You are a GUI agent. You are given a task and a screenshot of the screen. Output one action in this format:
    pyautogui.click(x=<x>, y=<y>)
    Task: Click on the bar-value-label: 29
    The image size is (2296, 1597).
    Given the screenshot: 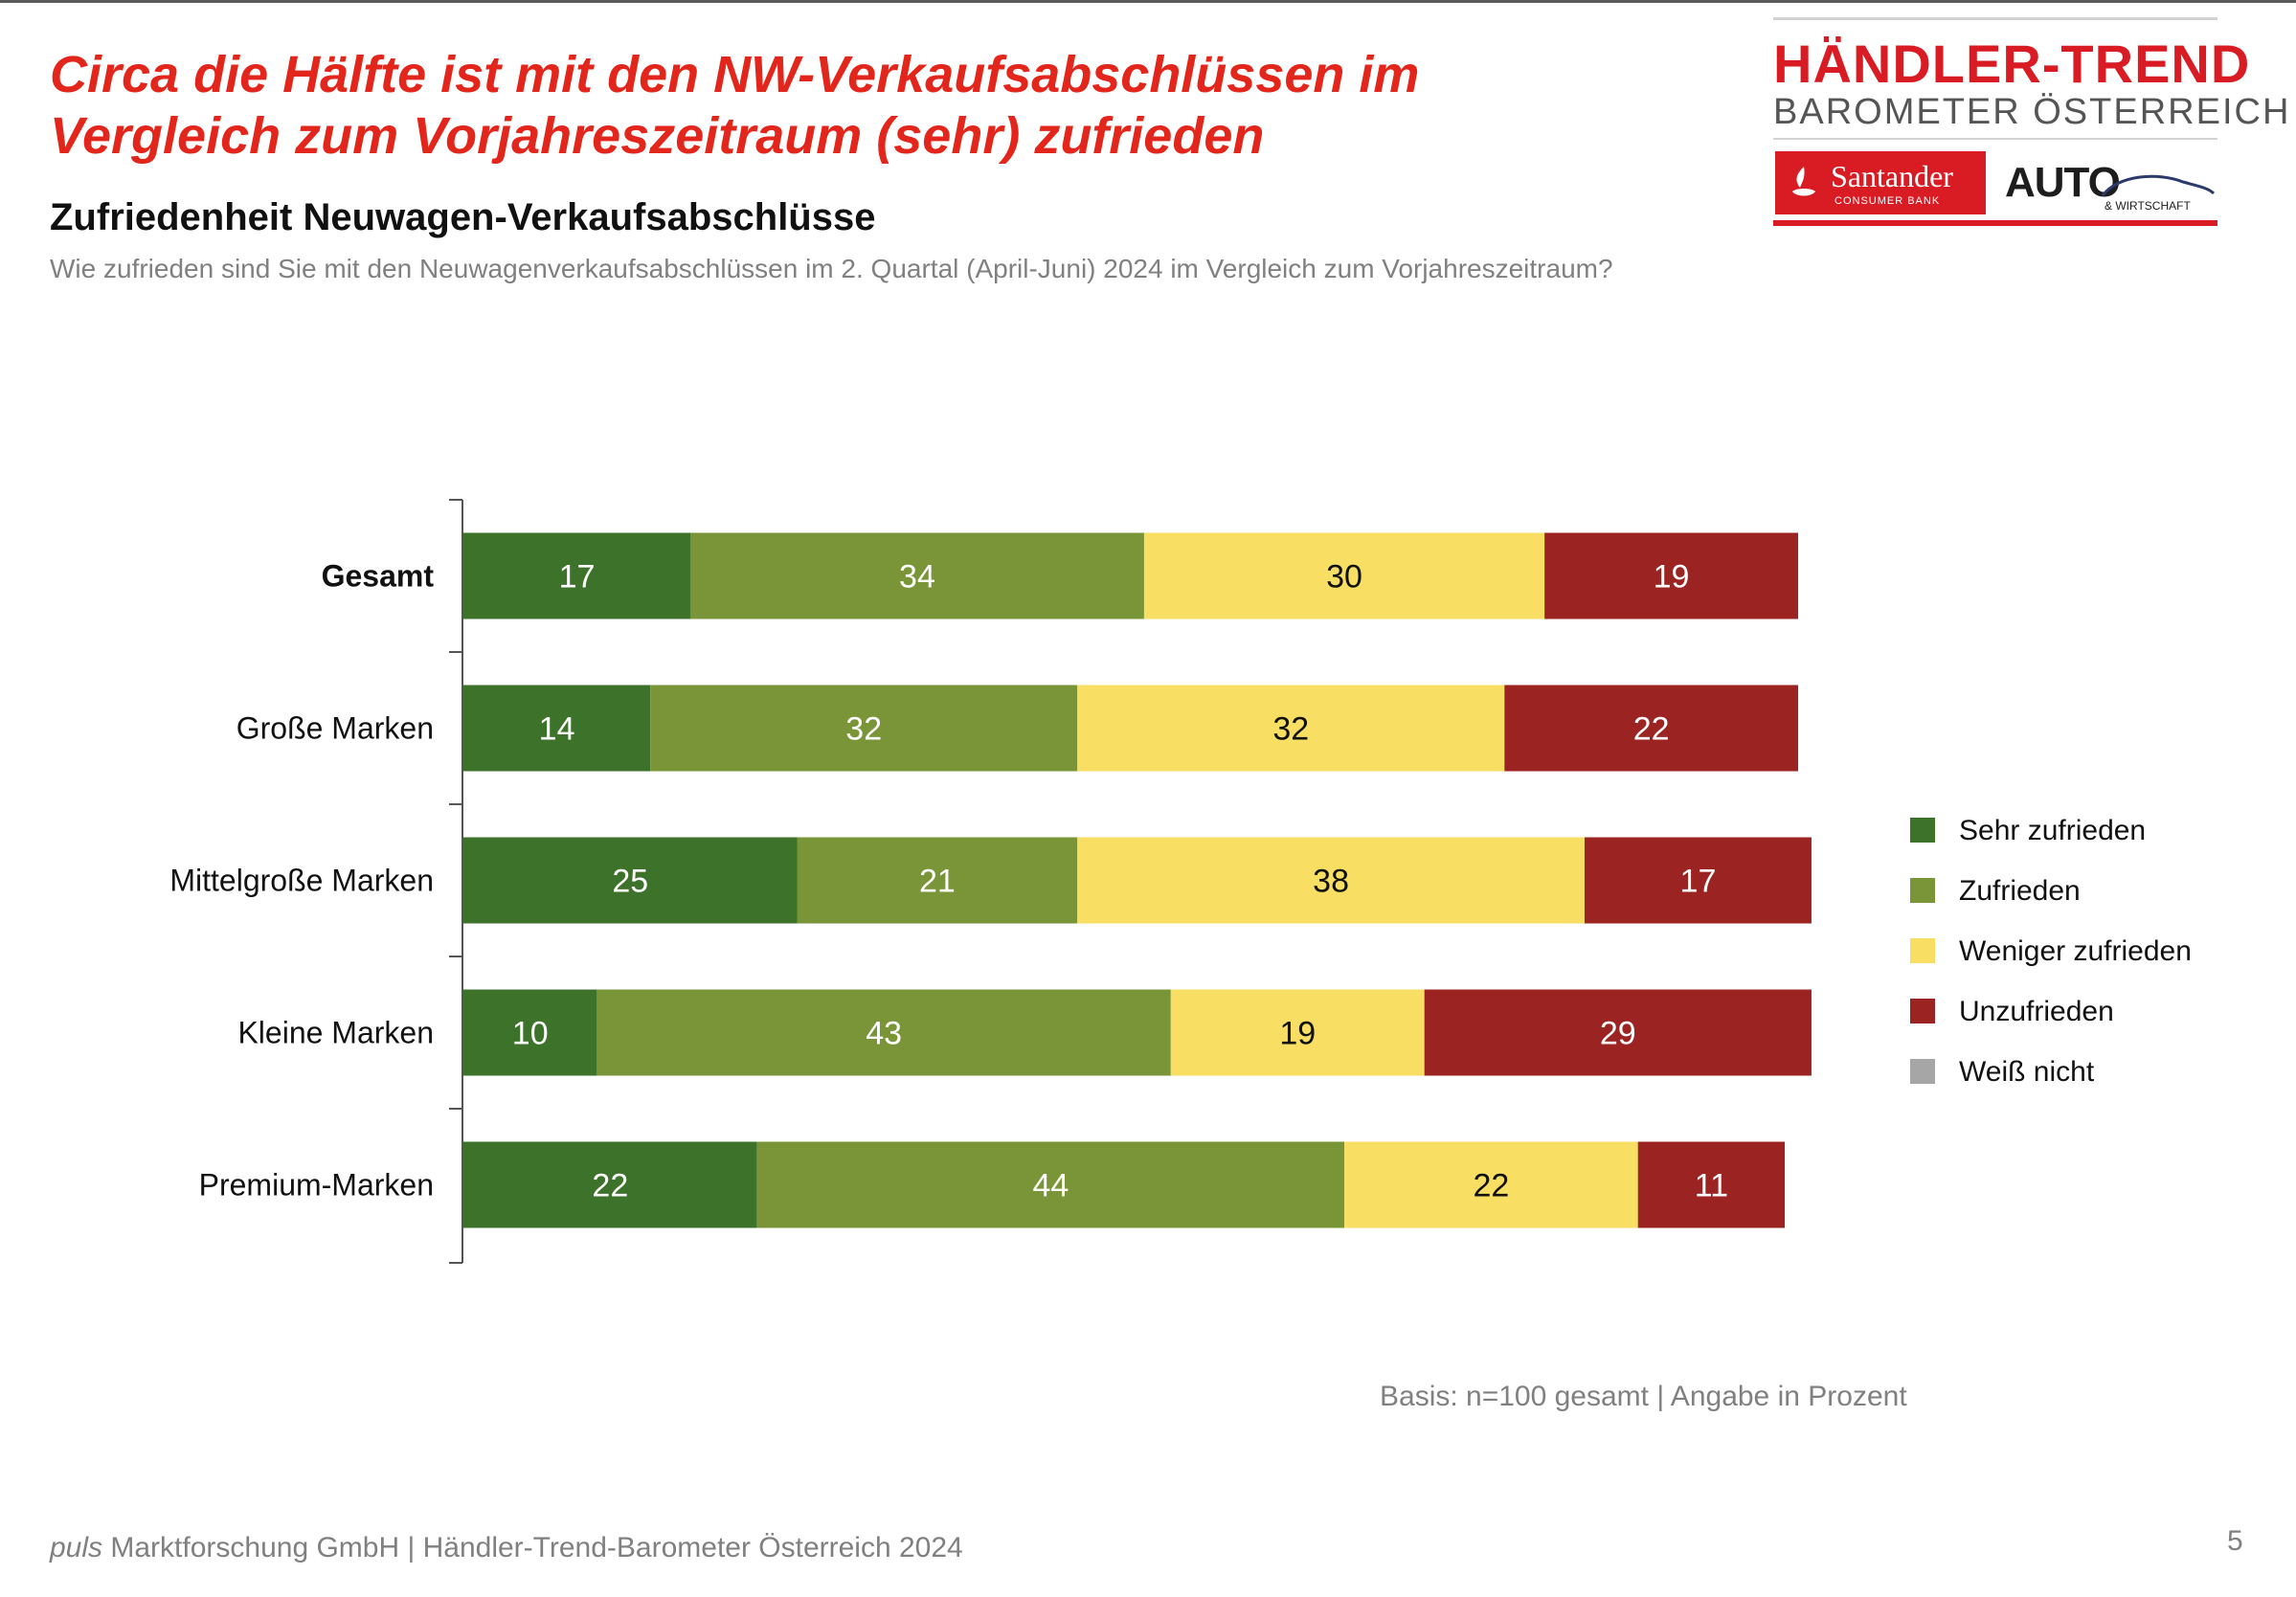 What is the action you would take?
    pyautogui.click(x=1618, y=1034)
    